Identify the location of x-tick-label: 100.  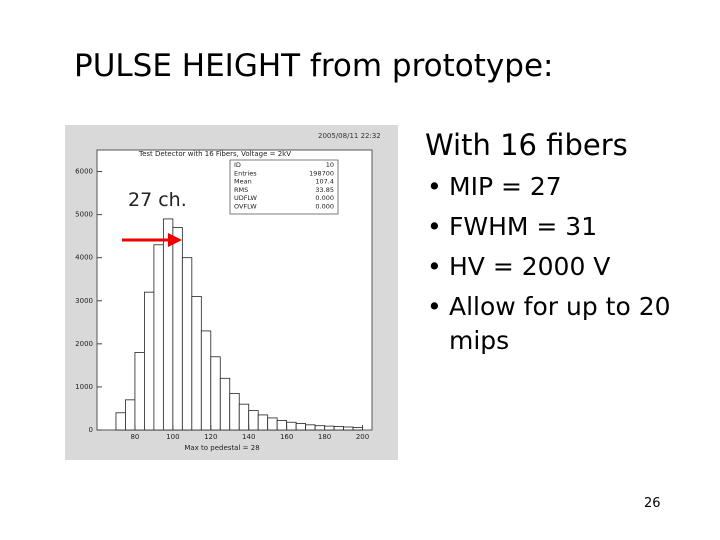
(172, 437).